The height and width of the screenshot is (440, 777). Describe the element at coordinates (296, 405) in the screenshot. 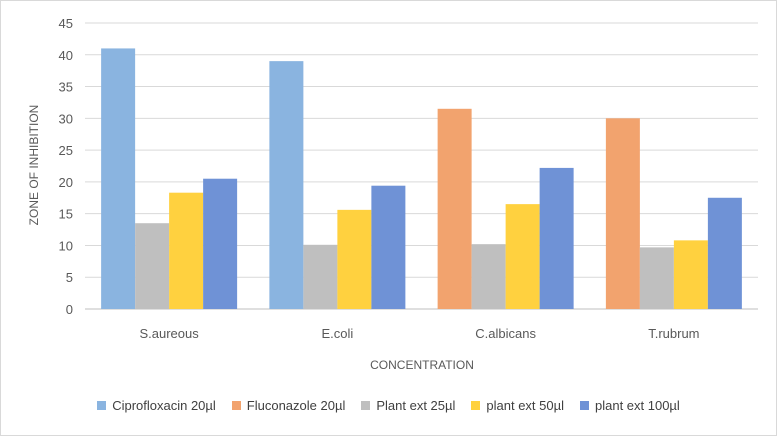

I see `legend-label: Fluconazole 20µl` at that location.